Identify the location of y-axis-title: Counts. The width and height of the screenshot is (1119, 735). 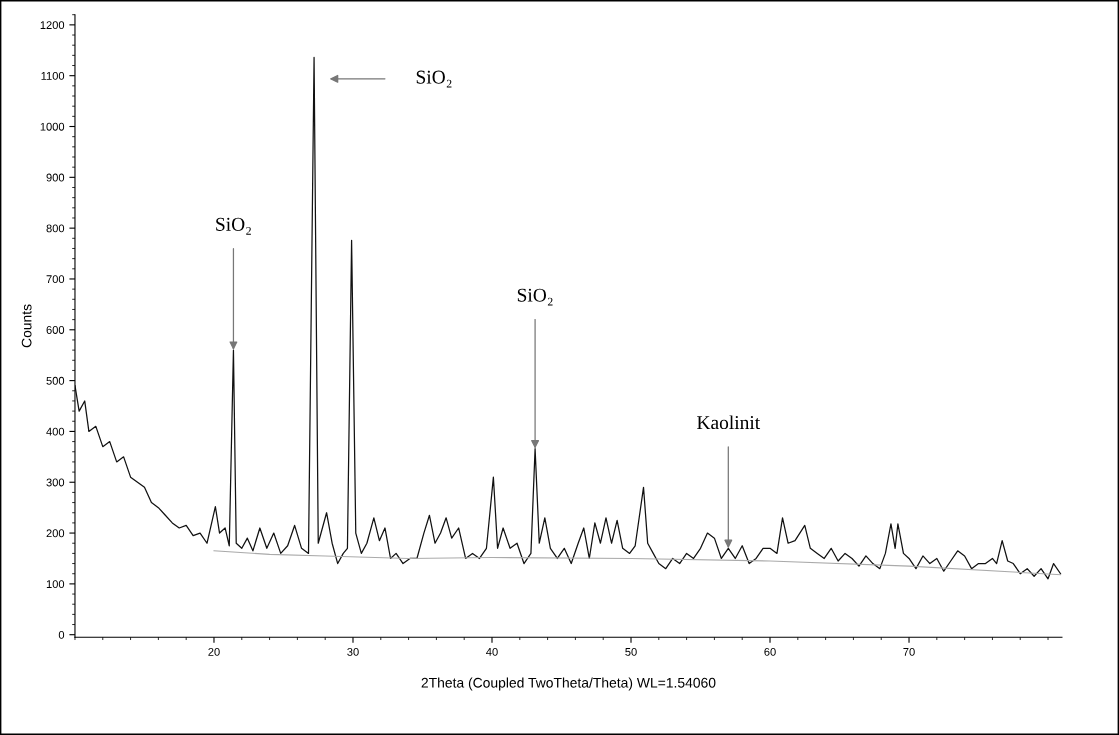
(26, 326).